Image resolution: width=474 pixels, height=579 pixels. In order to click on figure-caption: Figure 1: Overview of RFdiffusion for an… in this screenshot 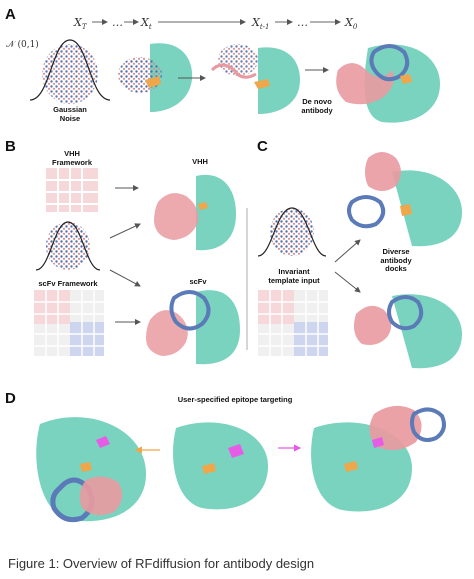, I will do `click(161, 563)`.